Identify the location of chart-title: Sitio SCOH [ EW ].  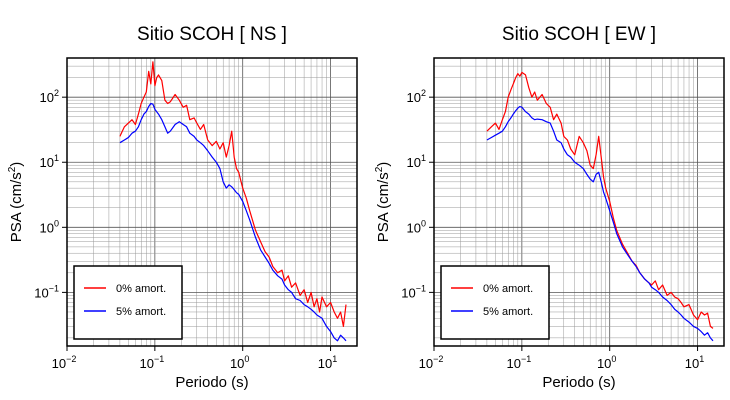
(579, 34).